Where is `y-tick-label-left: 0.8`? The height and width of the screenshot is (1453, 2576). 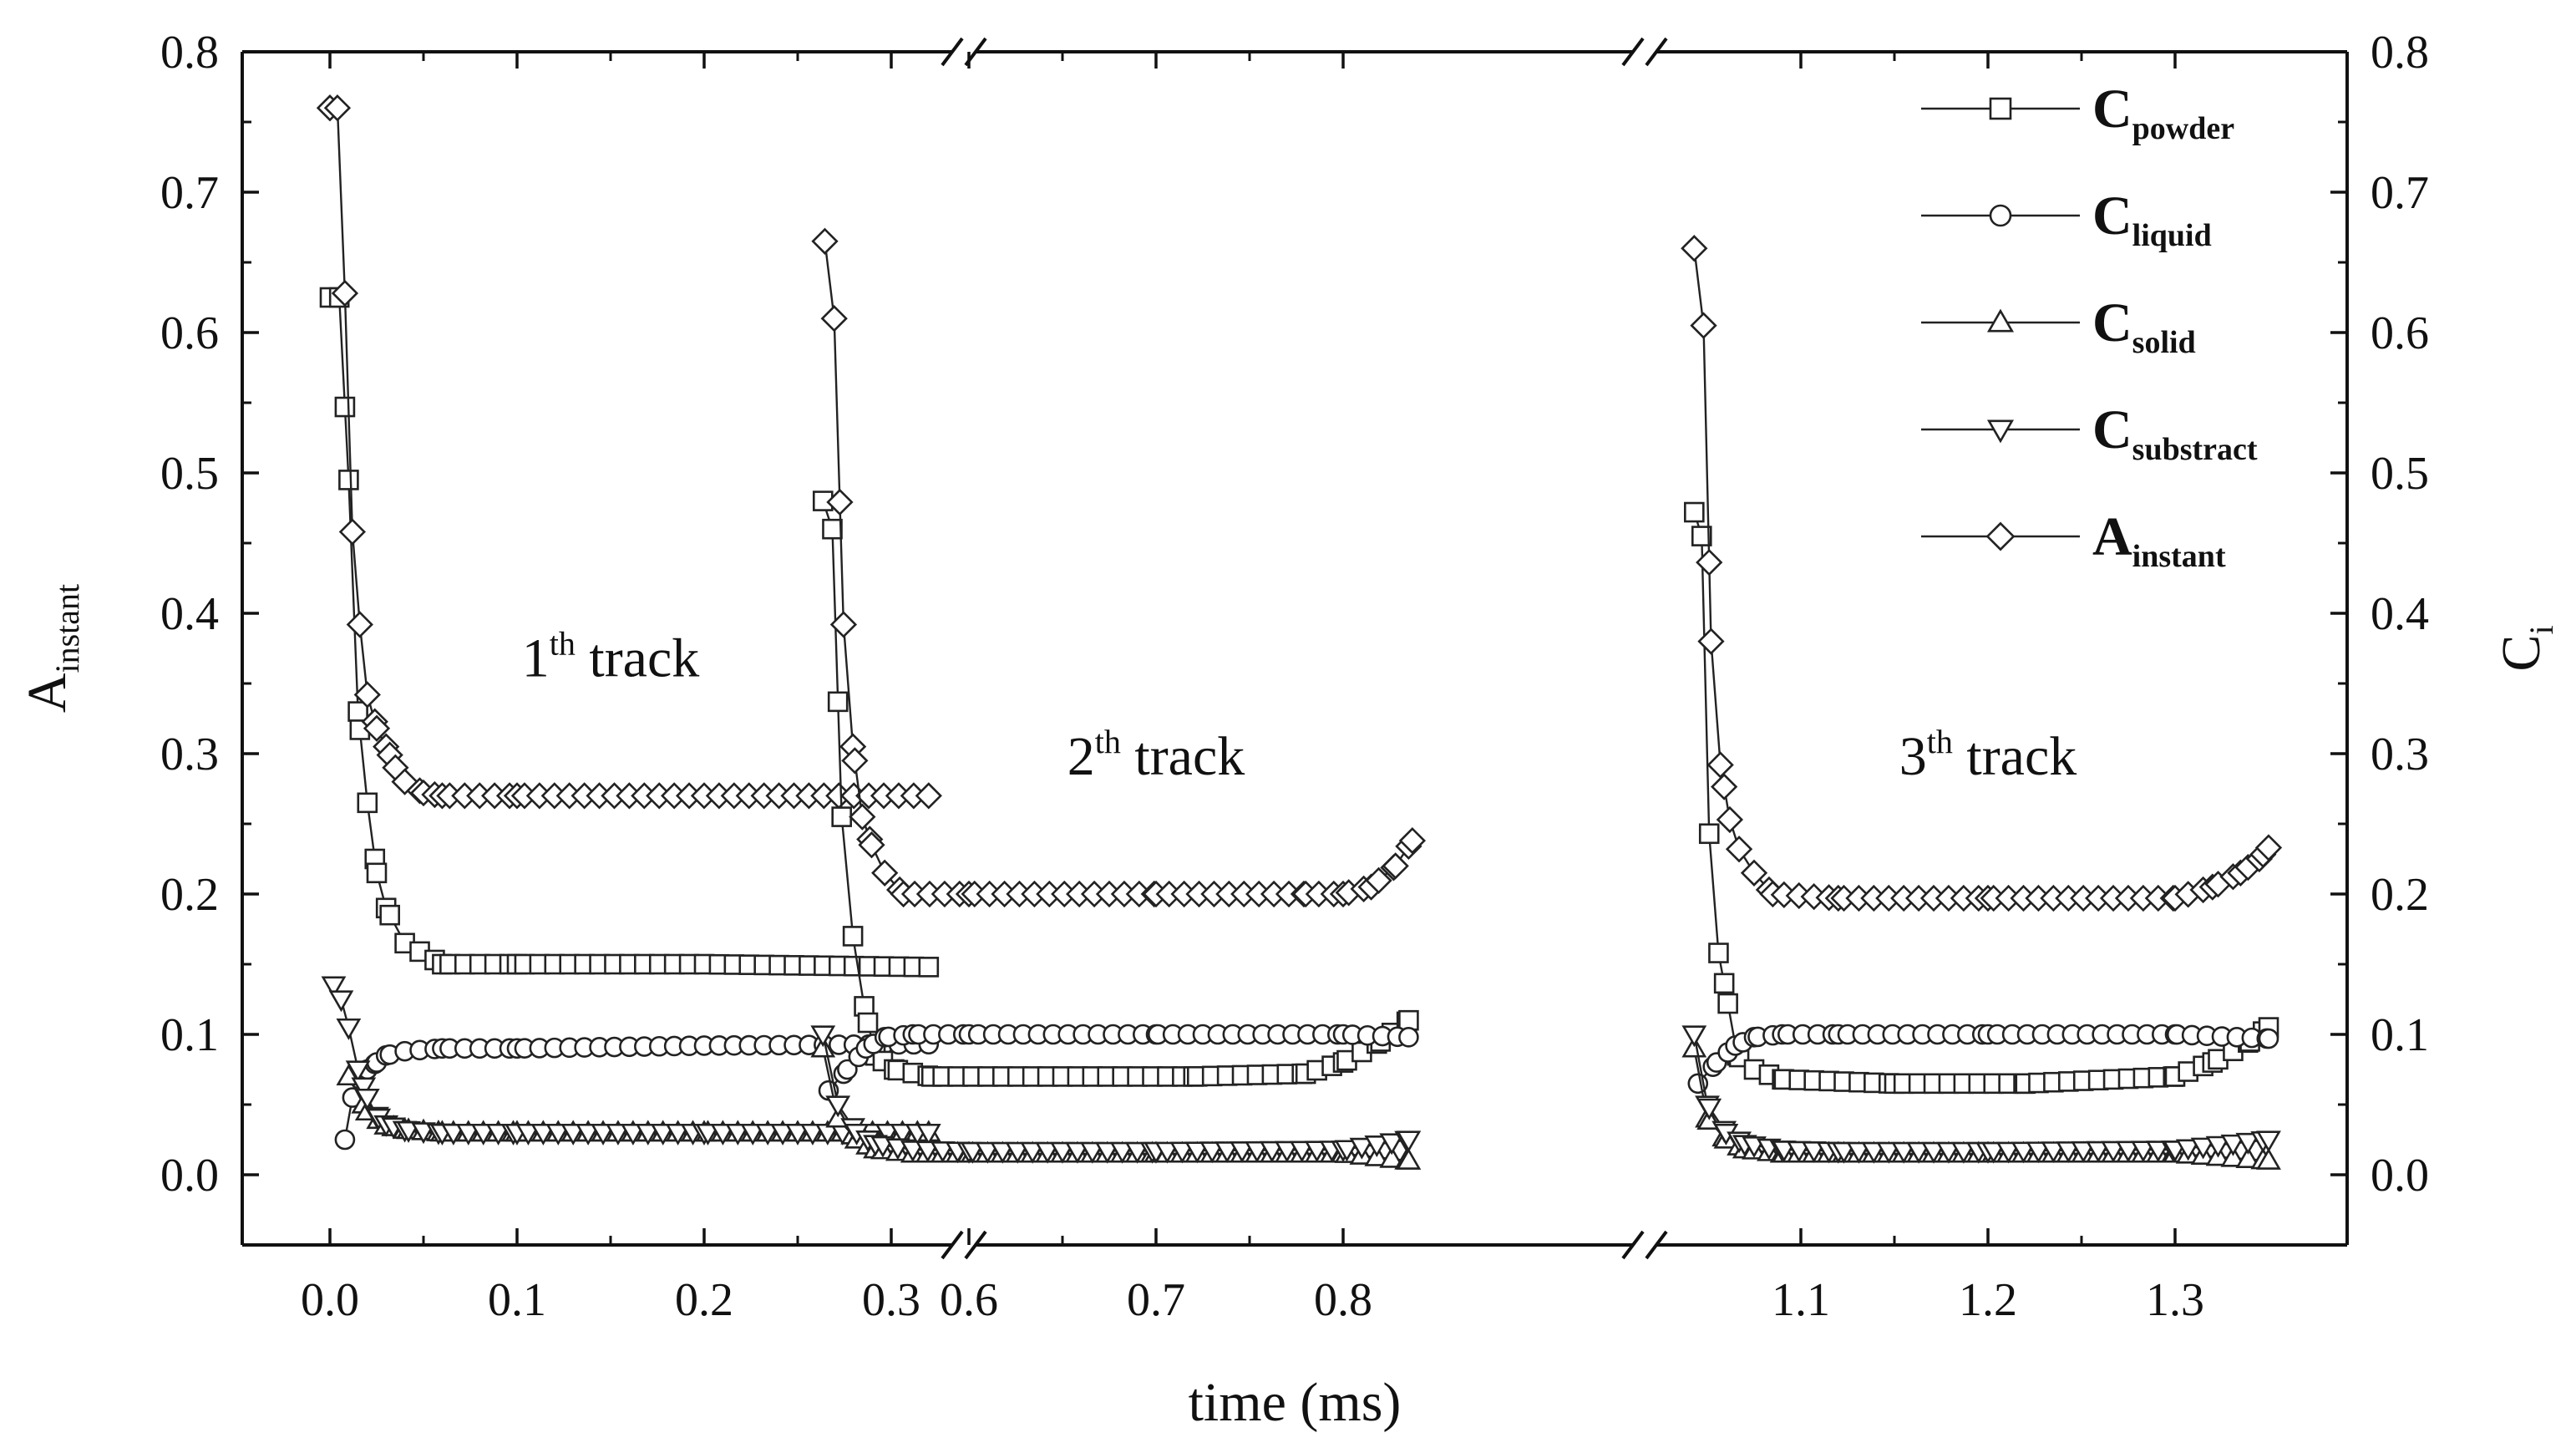
y-tick-label-left: 0.8 is located at coordinates (189, 53).